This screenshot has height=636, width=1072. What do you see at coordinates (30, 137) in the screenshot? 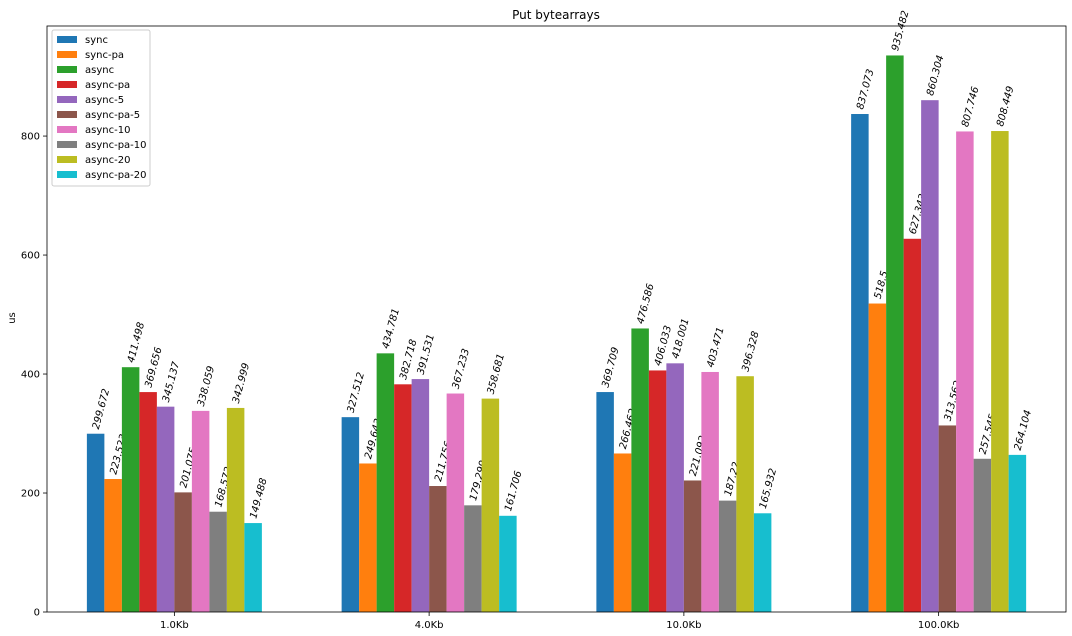
I see `y-tick-label: 800` at bounding box center [30, 137].